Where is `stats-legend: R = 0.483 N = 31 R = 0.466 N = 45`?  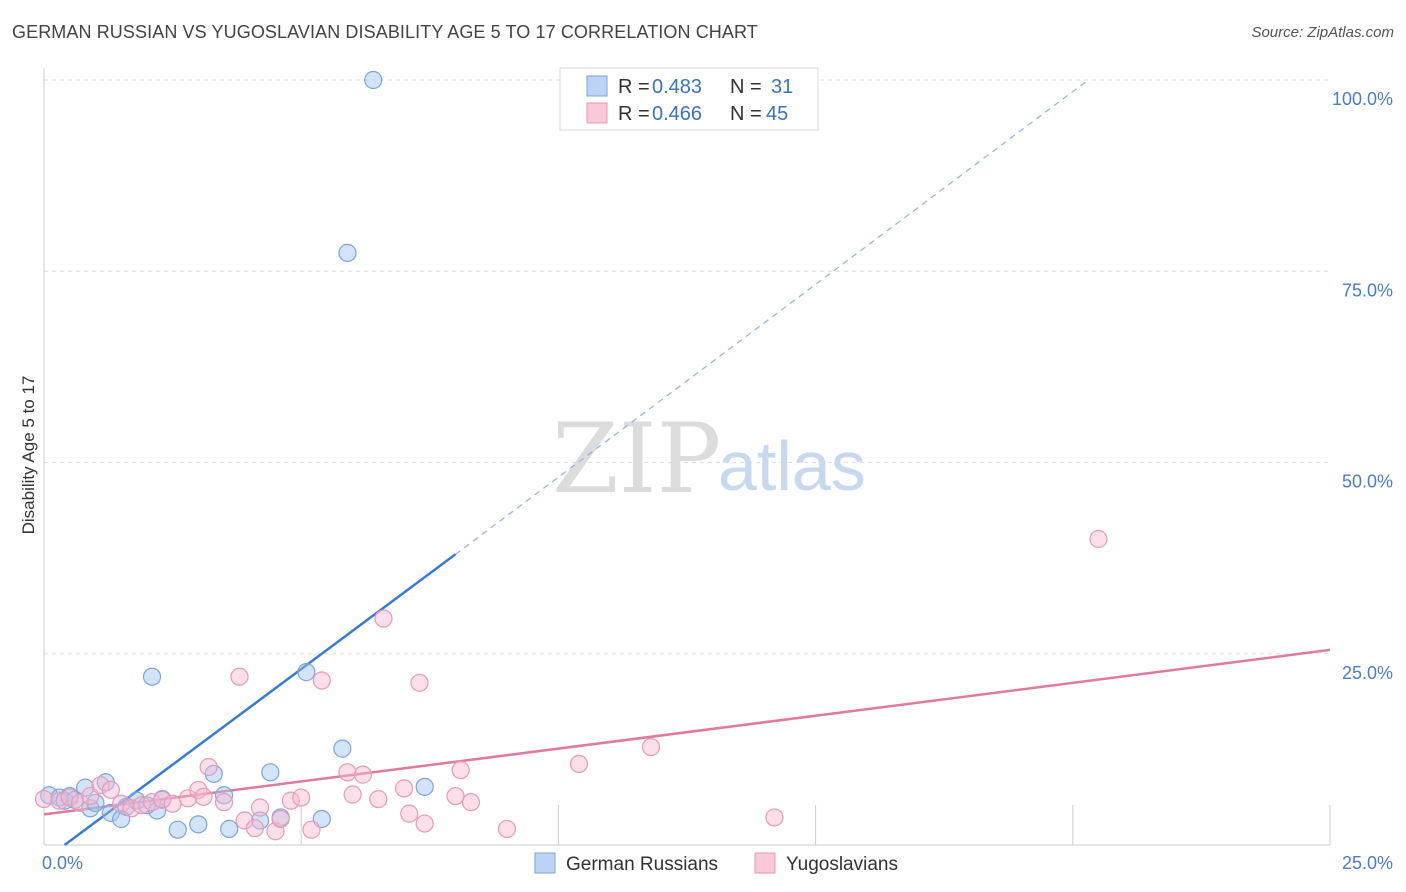
stats-legend: R = 0.483 N = 31 R = 0.466 N = 45 is located at coordinates (689, 99).